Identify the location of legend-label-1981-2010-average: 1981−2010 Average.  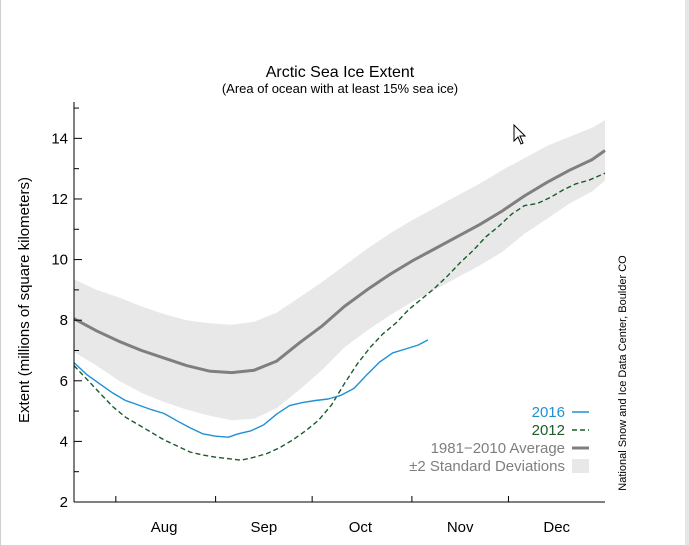
(498, 448).